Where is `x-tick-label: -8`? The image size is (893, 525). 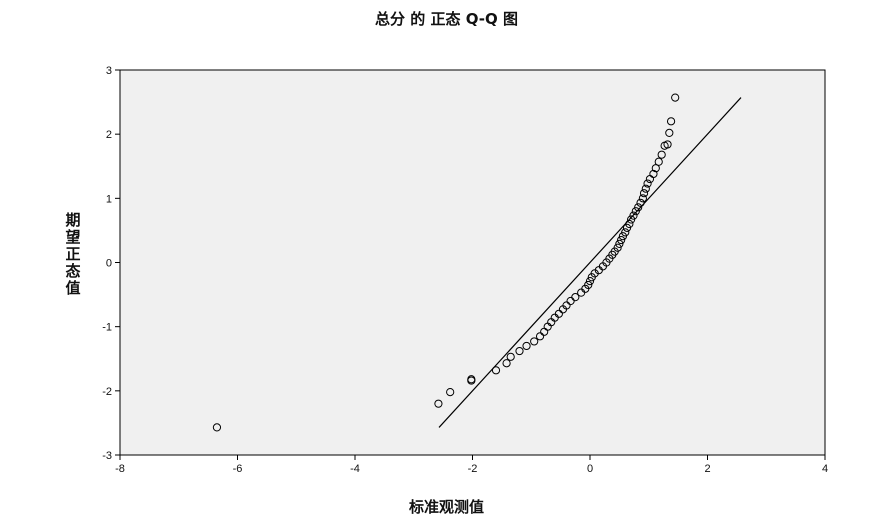 x-tick-label: -8 is located at coordinates (120, 469).